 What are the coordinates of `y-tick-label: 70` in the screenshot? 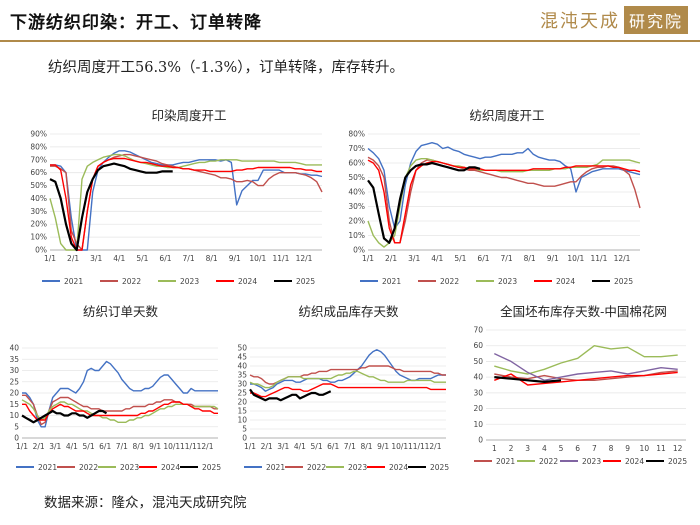 It's located at (478, 330).